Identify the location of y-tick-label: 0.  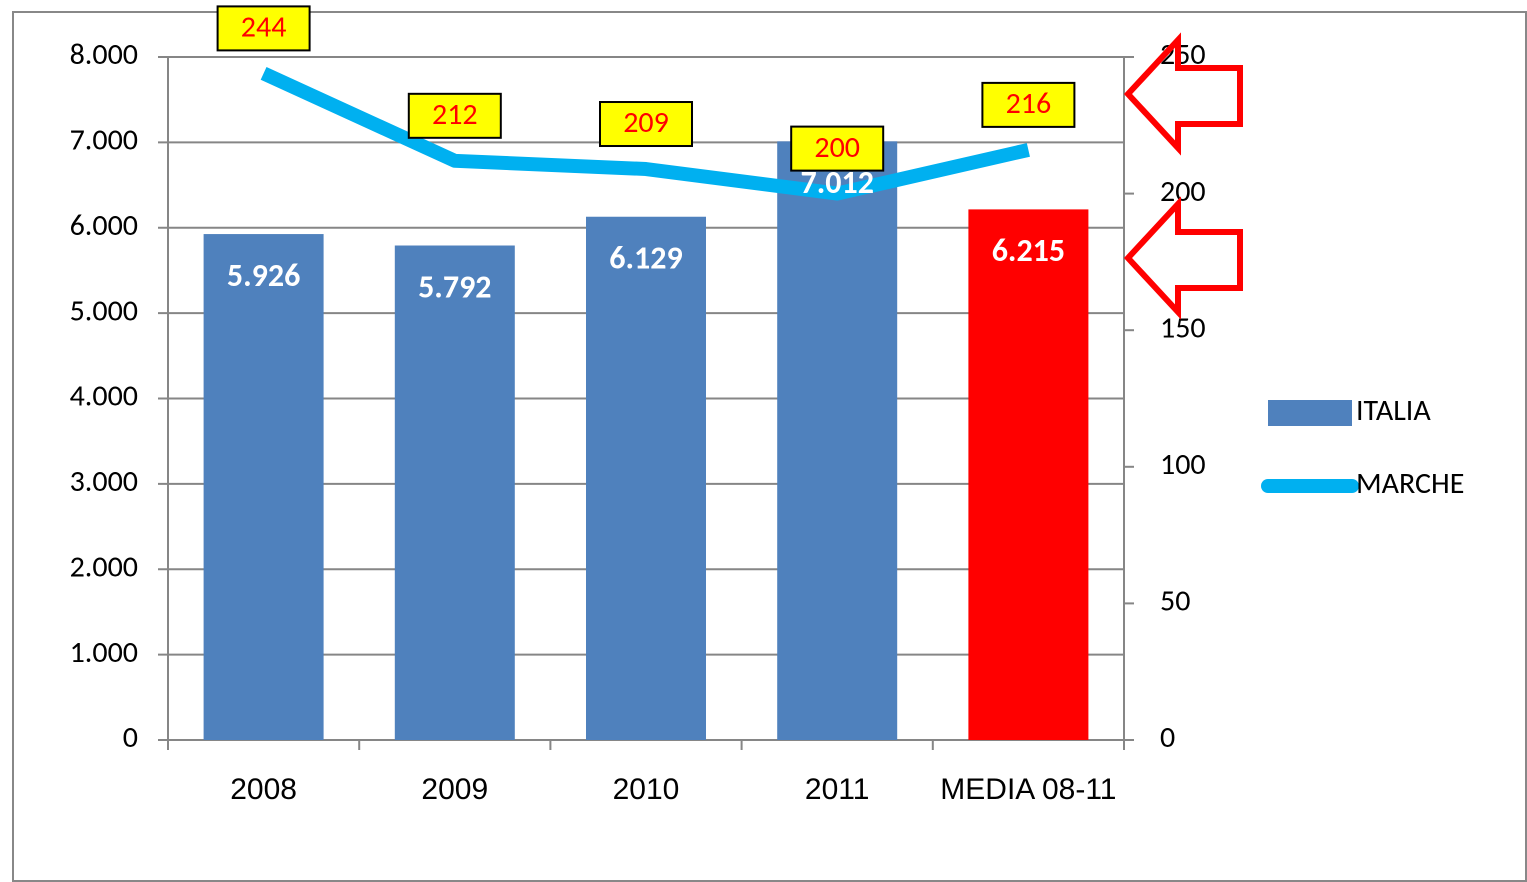
(130, 737).